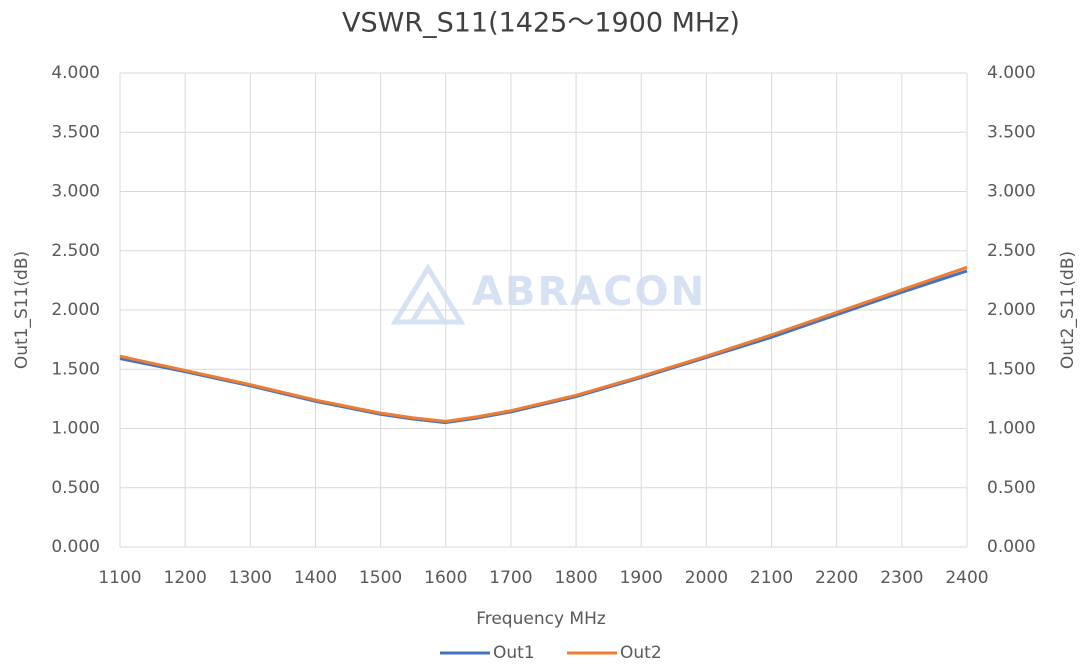 Image resolution: width=1083 pixels, height=666 pixels. Describe the element at coordinates (75, 192) in the screenshot. I see `y-tick-label: 3.000` at that location.